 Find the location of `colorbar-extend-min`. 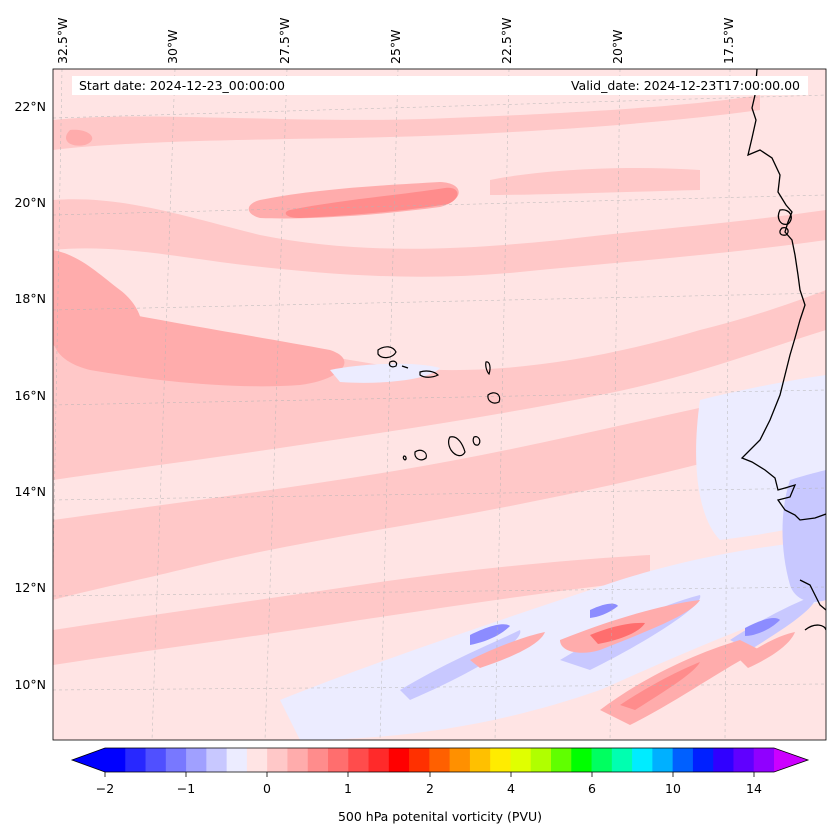

colorbar-extend-min is located at coordinates (88, 760).